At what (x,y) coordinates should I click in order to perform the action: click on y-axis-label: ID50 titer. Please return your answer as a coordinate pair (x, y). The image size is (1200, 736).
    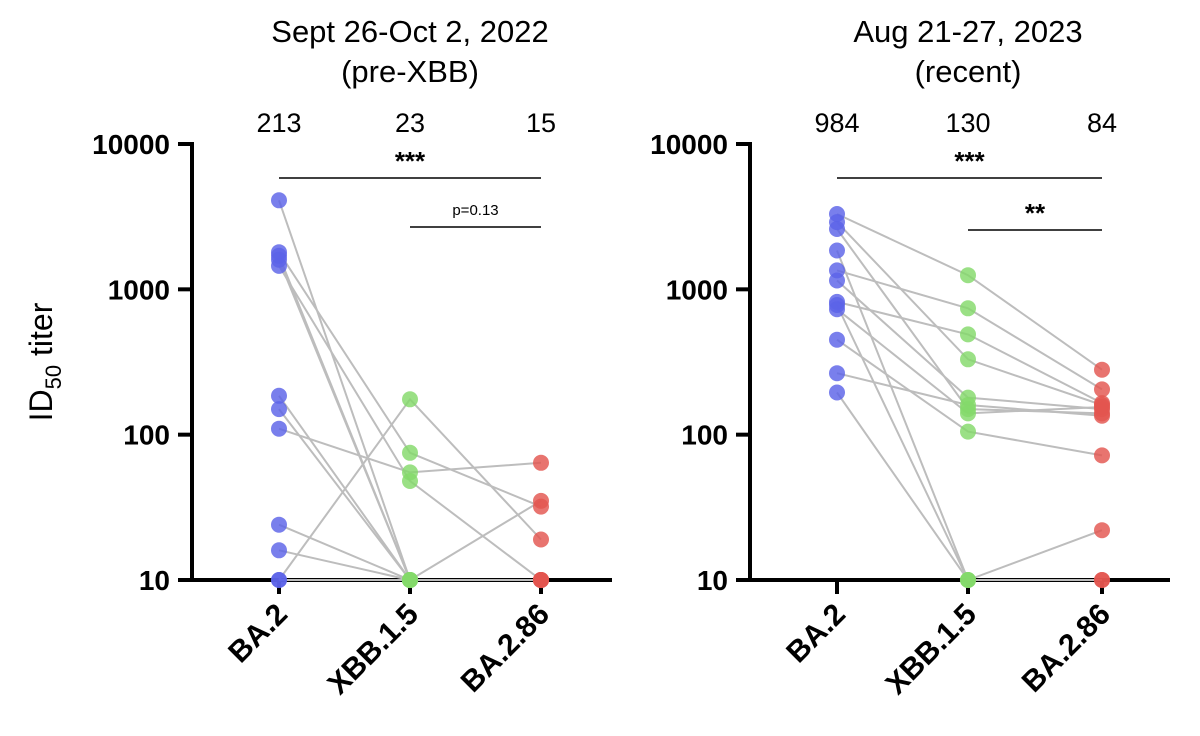
    Looking at the image, I should click on (44, 361).